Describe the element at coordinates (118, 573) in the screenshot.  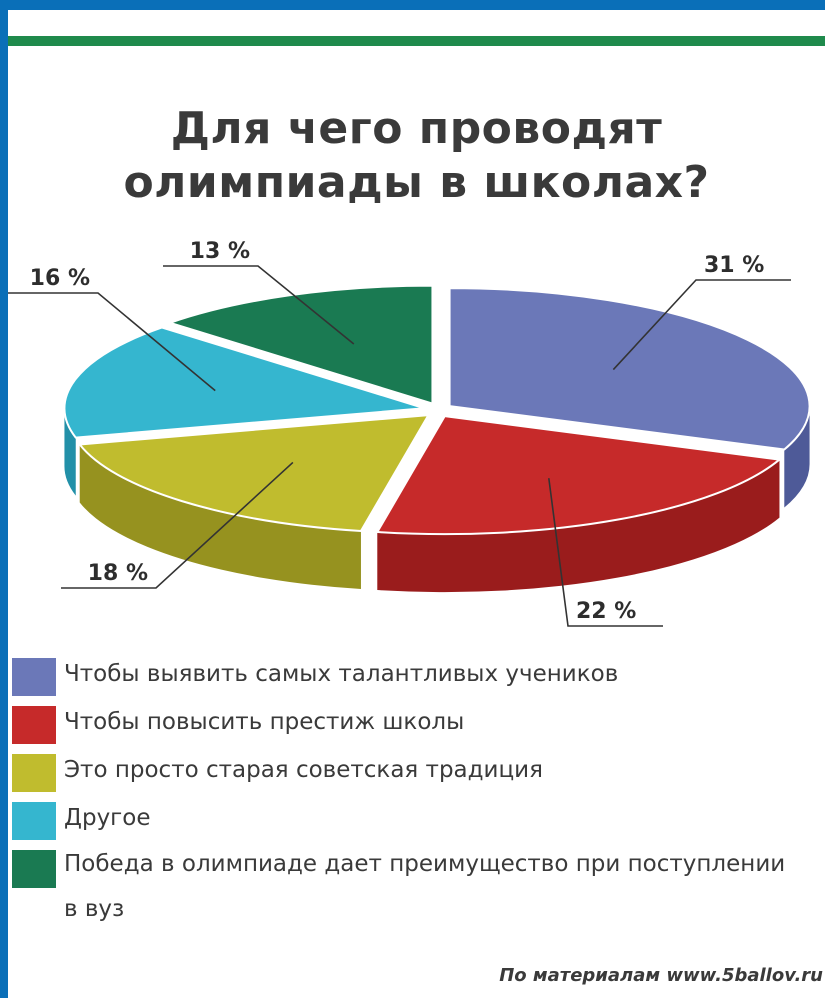
I see `data-label: 18 %` at that location.